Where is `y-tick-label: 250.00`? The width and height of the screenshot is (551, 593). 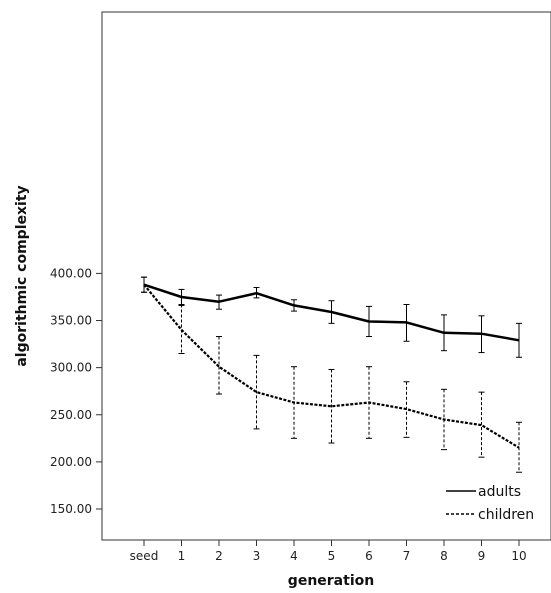
y-tick-label: 250.00 is located at coordinates (71, 415).